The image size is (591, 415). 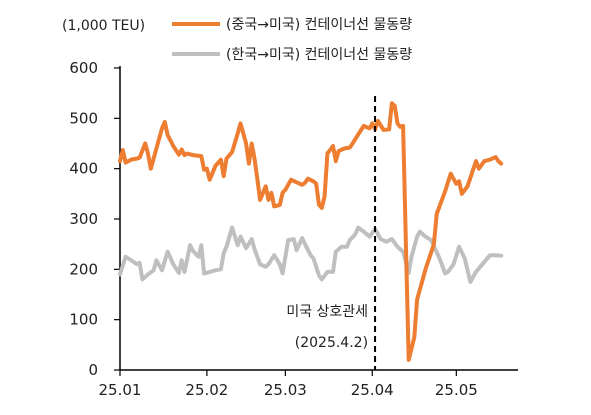 What do you see at coordinates (319, 25) in the screenshot?
I see `legend-label-china: (중국→미국) 컨테이너선 물동량` at bounding box center [319, 25].